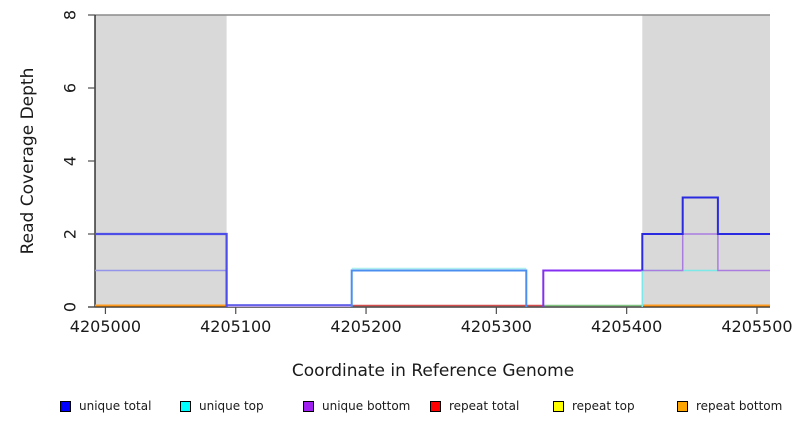 Image resolution: width=792 pixels, height=432 pixels. I want to click on x-tick-label: 4205300, so click(496, 326).